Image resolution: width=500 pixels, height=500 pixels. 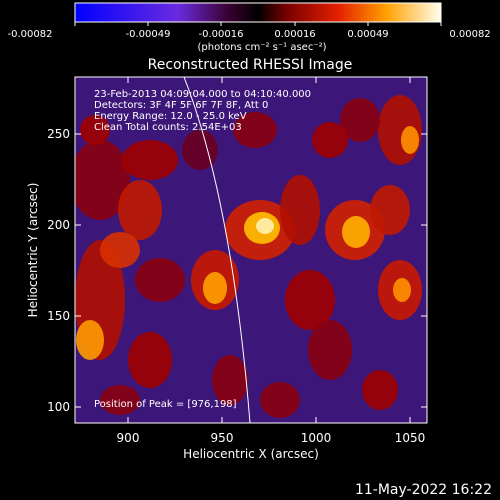 What do you see at coordinates (148, 34) in the screenshot?
I see `colorbar-tick-label: -0.00049` at bounding box center [148, 34].